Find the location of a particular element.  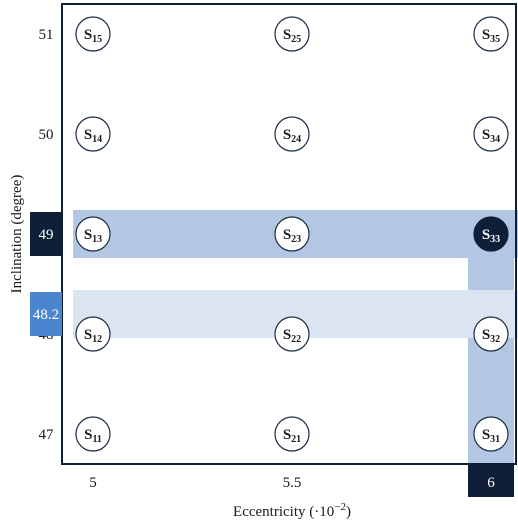

y-tick-label: 49 is located at coordinates (46, 235).